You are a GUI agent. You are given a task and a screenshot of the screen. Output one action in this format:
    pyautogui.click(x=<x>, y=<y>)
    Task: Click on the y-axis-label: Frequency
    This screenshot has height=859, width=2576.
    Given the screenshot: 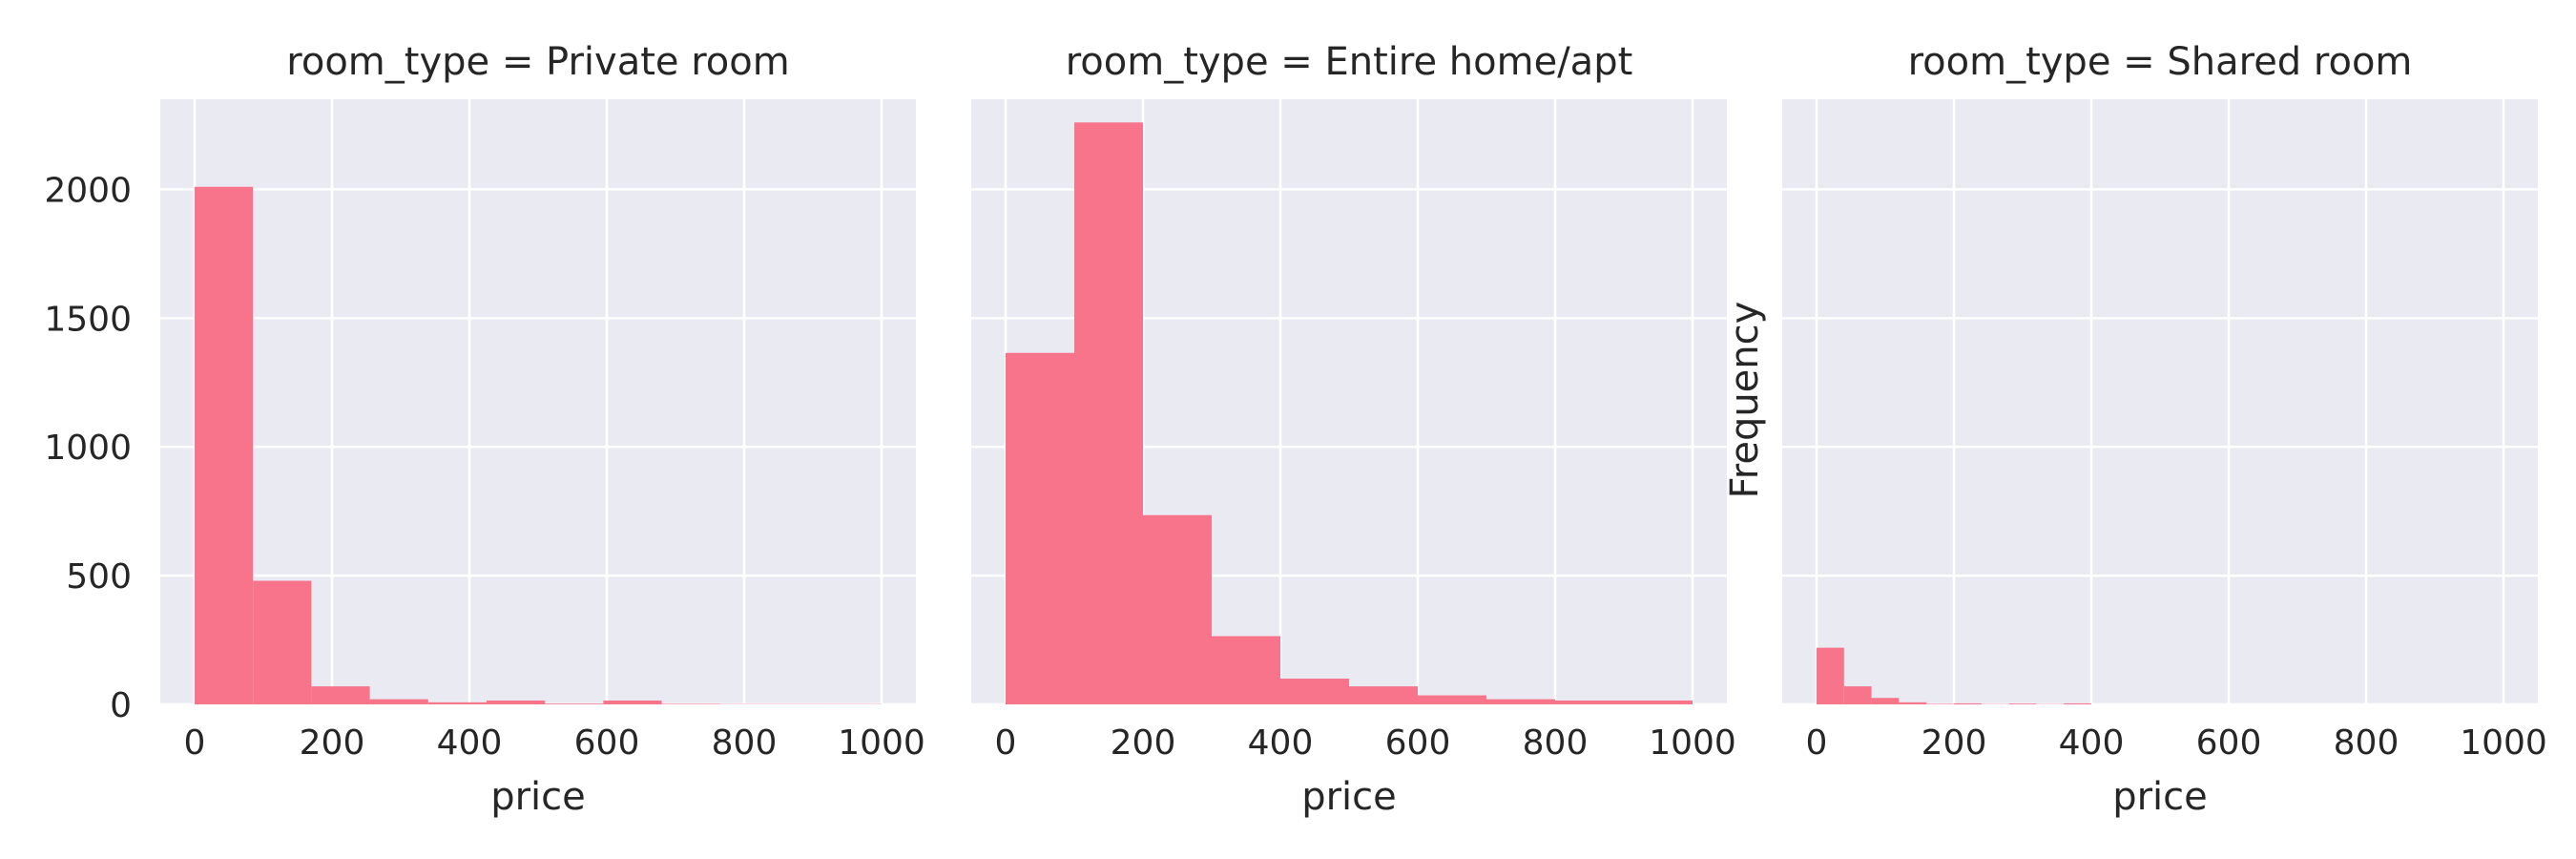 What is the action you would take?
    pyautogui.click(x=1745, y=400)
    